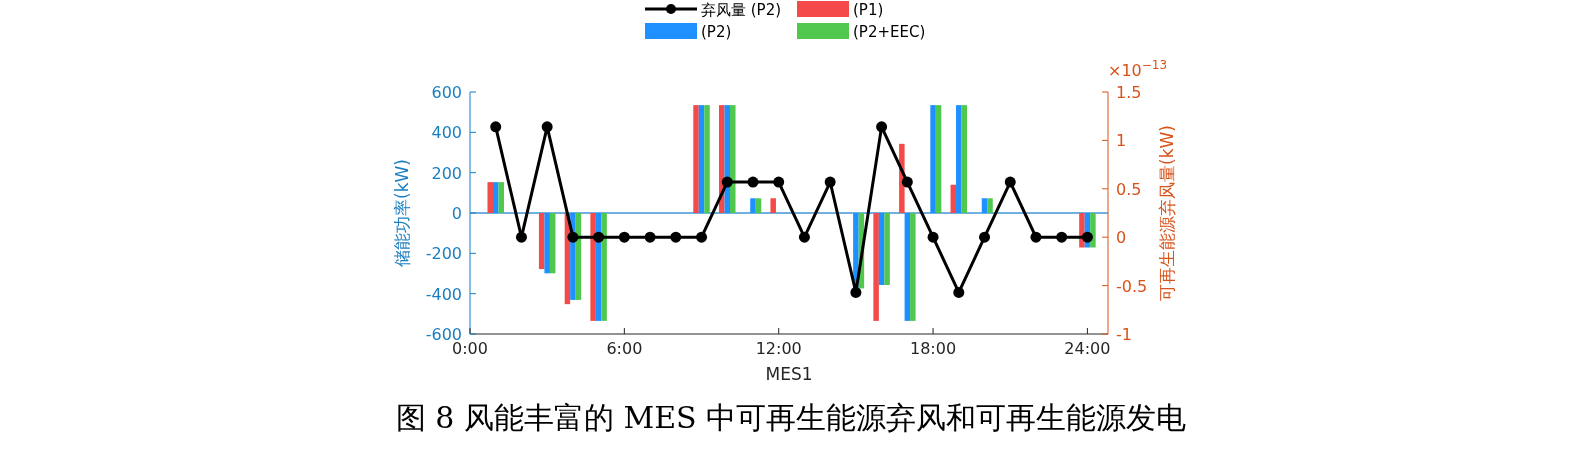 Image resolution: width=1585 pixels, height=455 pixels. Describe the element at coordinates (446, 173) in the screenshot. I see `y-tick: 200` at that location.